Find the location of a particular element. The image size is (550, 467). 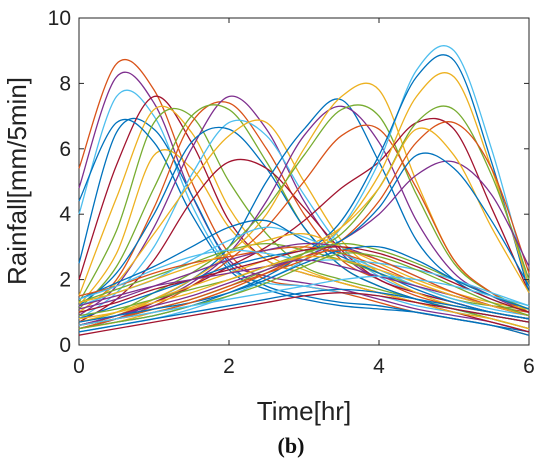

y-tick-label: 4 is located at coordinates (65, 214).